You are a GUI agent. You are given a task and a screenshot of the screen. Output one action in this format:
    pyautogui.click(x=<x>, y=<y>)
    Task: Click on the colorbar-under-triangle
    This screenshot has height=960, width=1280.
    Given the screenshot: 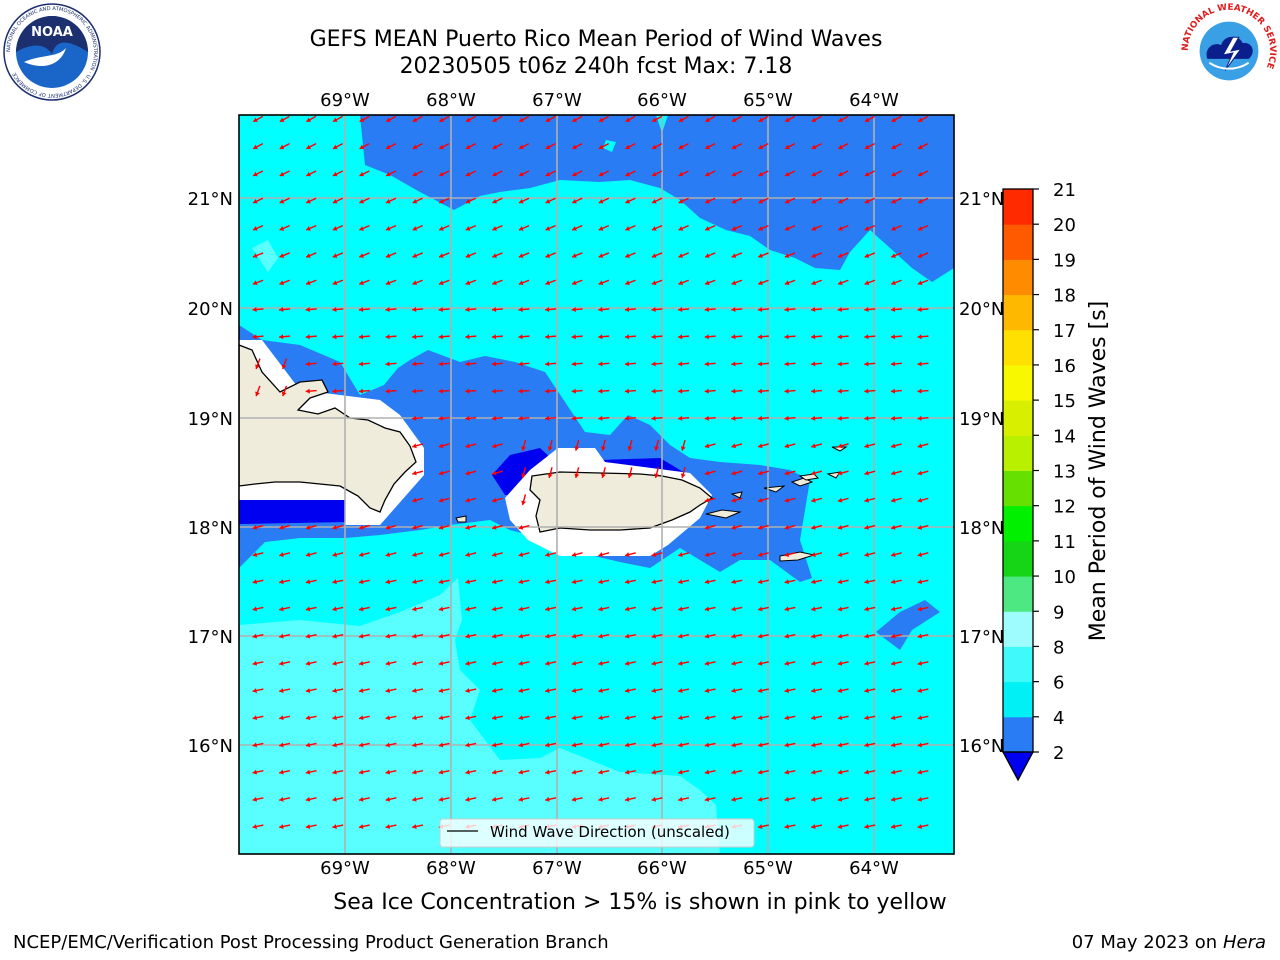 What is the action you would take?
    pyautogui.click(x=1018, y=766)
    